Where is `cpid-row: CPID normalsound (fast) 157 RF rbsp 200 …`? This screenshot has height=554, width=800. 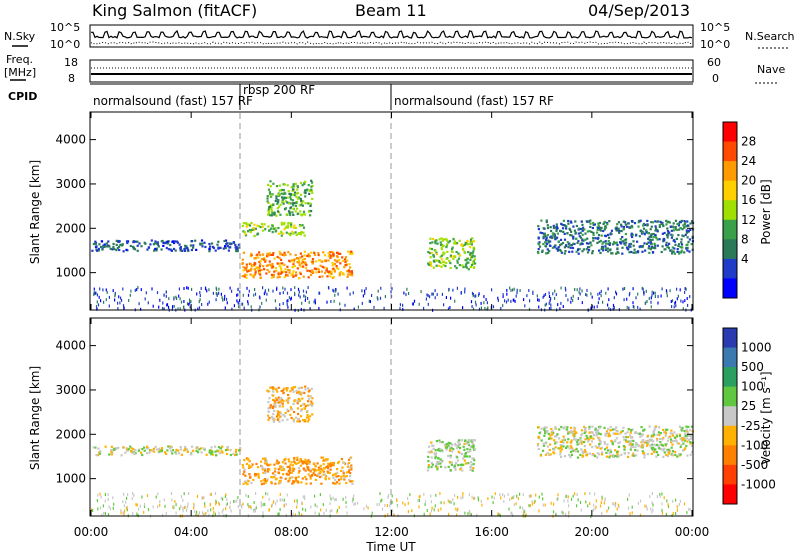 cpid-row: CPID normalsound (fast) 157 RF rbsp 200 … is located at coordinates (350, 96).